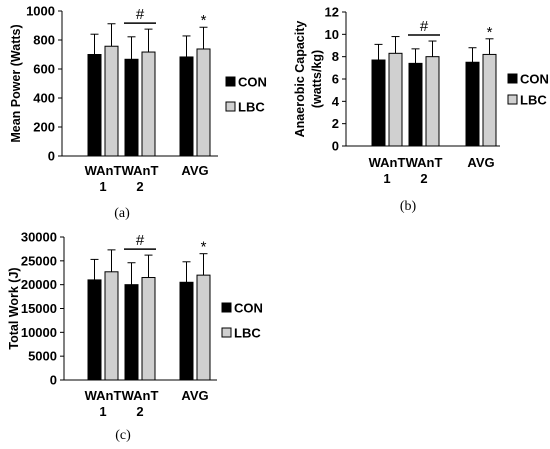 This screenshot has width=550, height=449. I want to click on y-tick-label: 5000, so click(42, 356).